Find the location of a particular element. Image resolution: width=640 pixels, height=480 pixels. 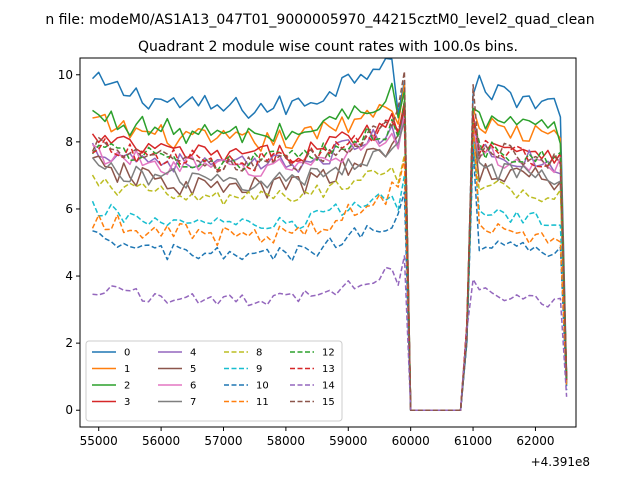

legend-label: 10 is located at coordinates (262, 386).